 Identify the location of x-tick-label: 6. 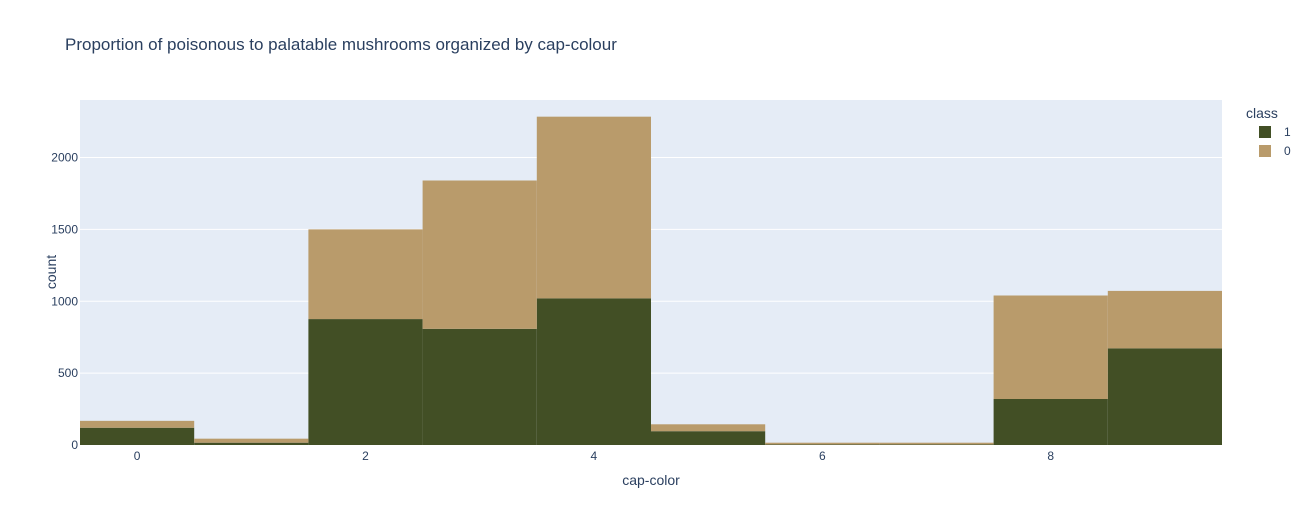
(822, 456).